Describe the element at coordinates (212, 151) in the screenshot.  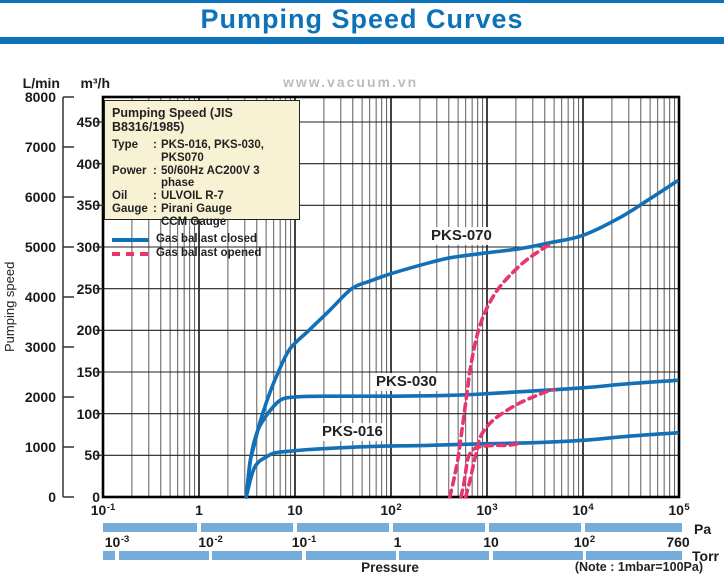
I see `legend-row-value: PKS-016, PKS-030, PKS070` at that location.